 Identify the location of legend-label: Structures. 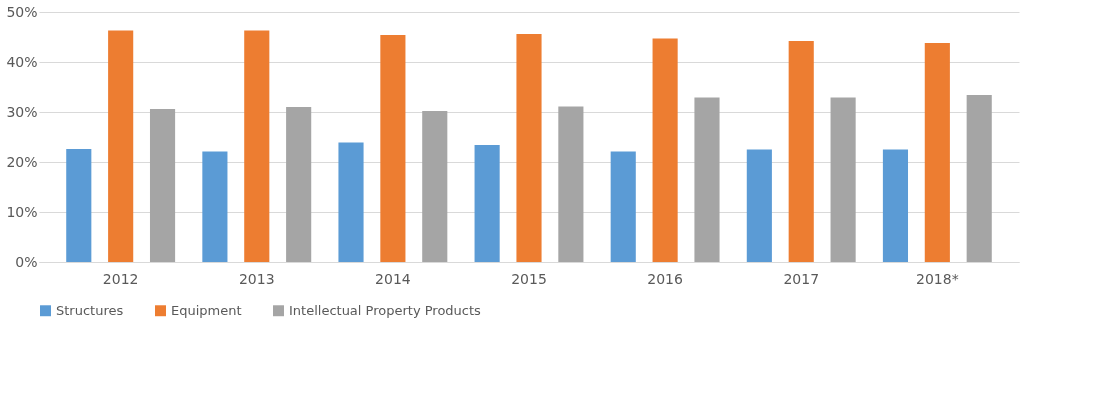
(90, 310).